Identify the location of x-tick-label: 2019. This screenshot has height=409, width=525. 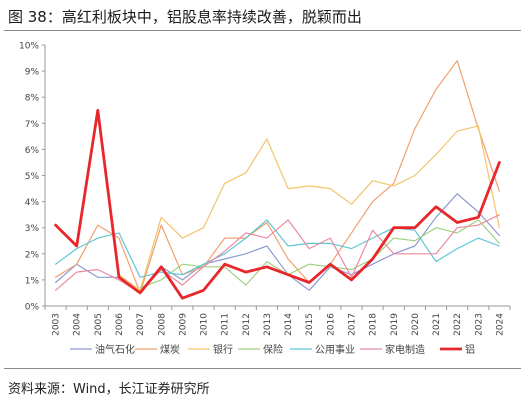
(395, 324).